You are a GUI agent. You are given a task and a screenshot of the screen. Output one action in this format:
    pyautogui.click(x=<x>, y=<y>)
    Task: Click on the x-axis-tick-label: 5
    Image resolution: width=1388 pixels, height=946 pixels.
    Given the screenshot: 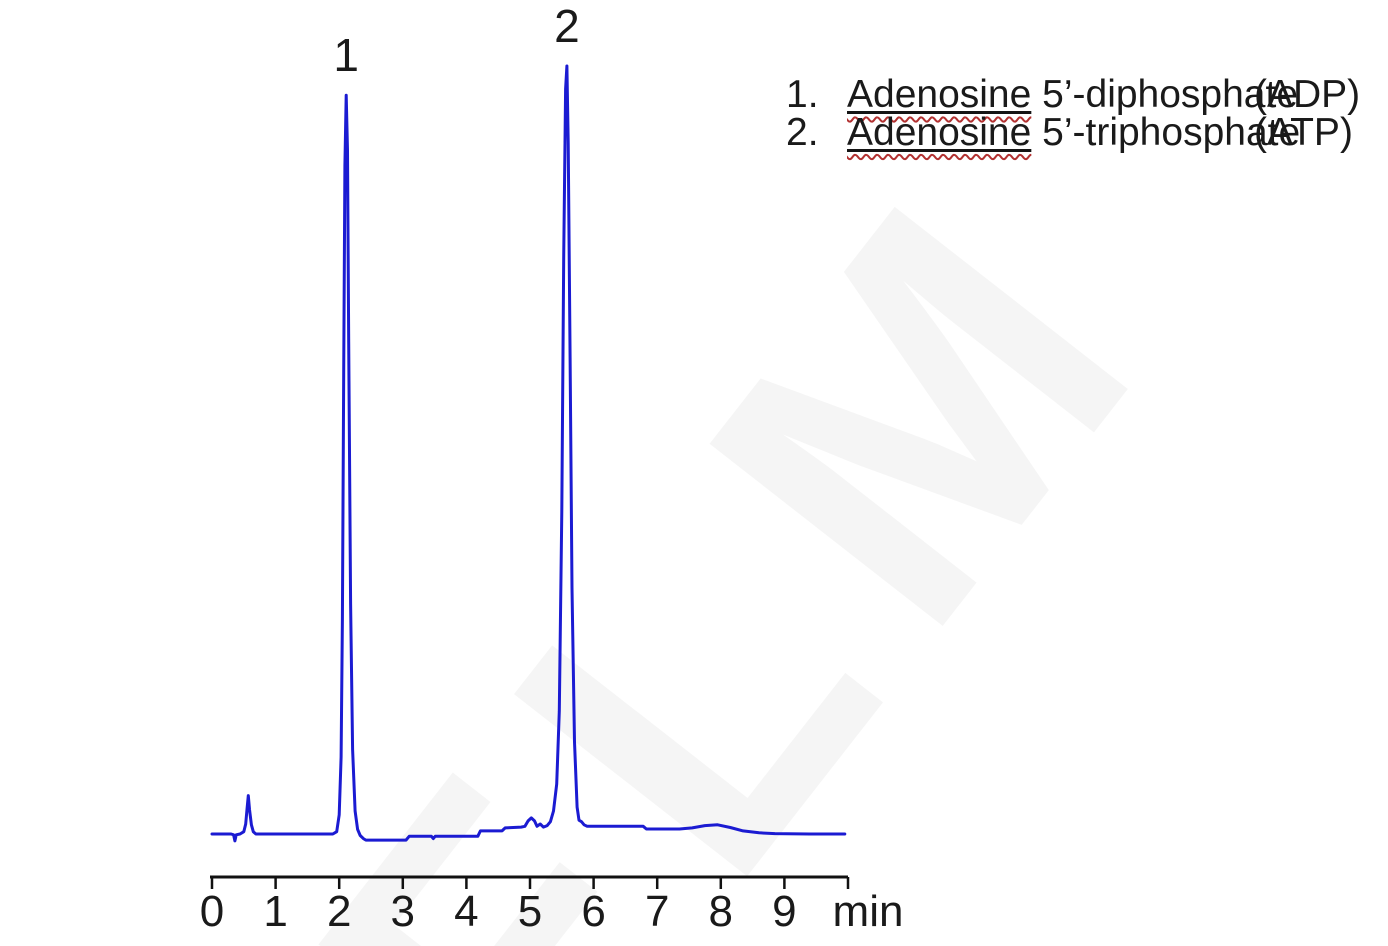 What is the action you would take?
    pyautogui.click(x=530, y=911)
    